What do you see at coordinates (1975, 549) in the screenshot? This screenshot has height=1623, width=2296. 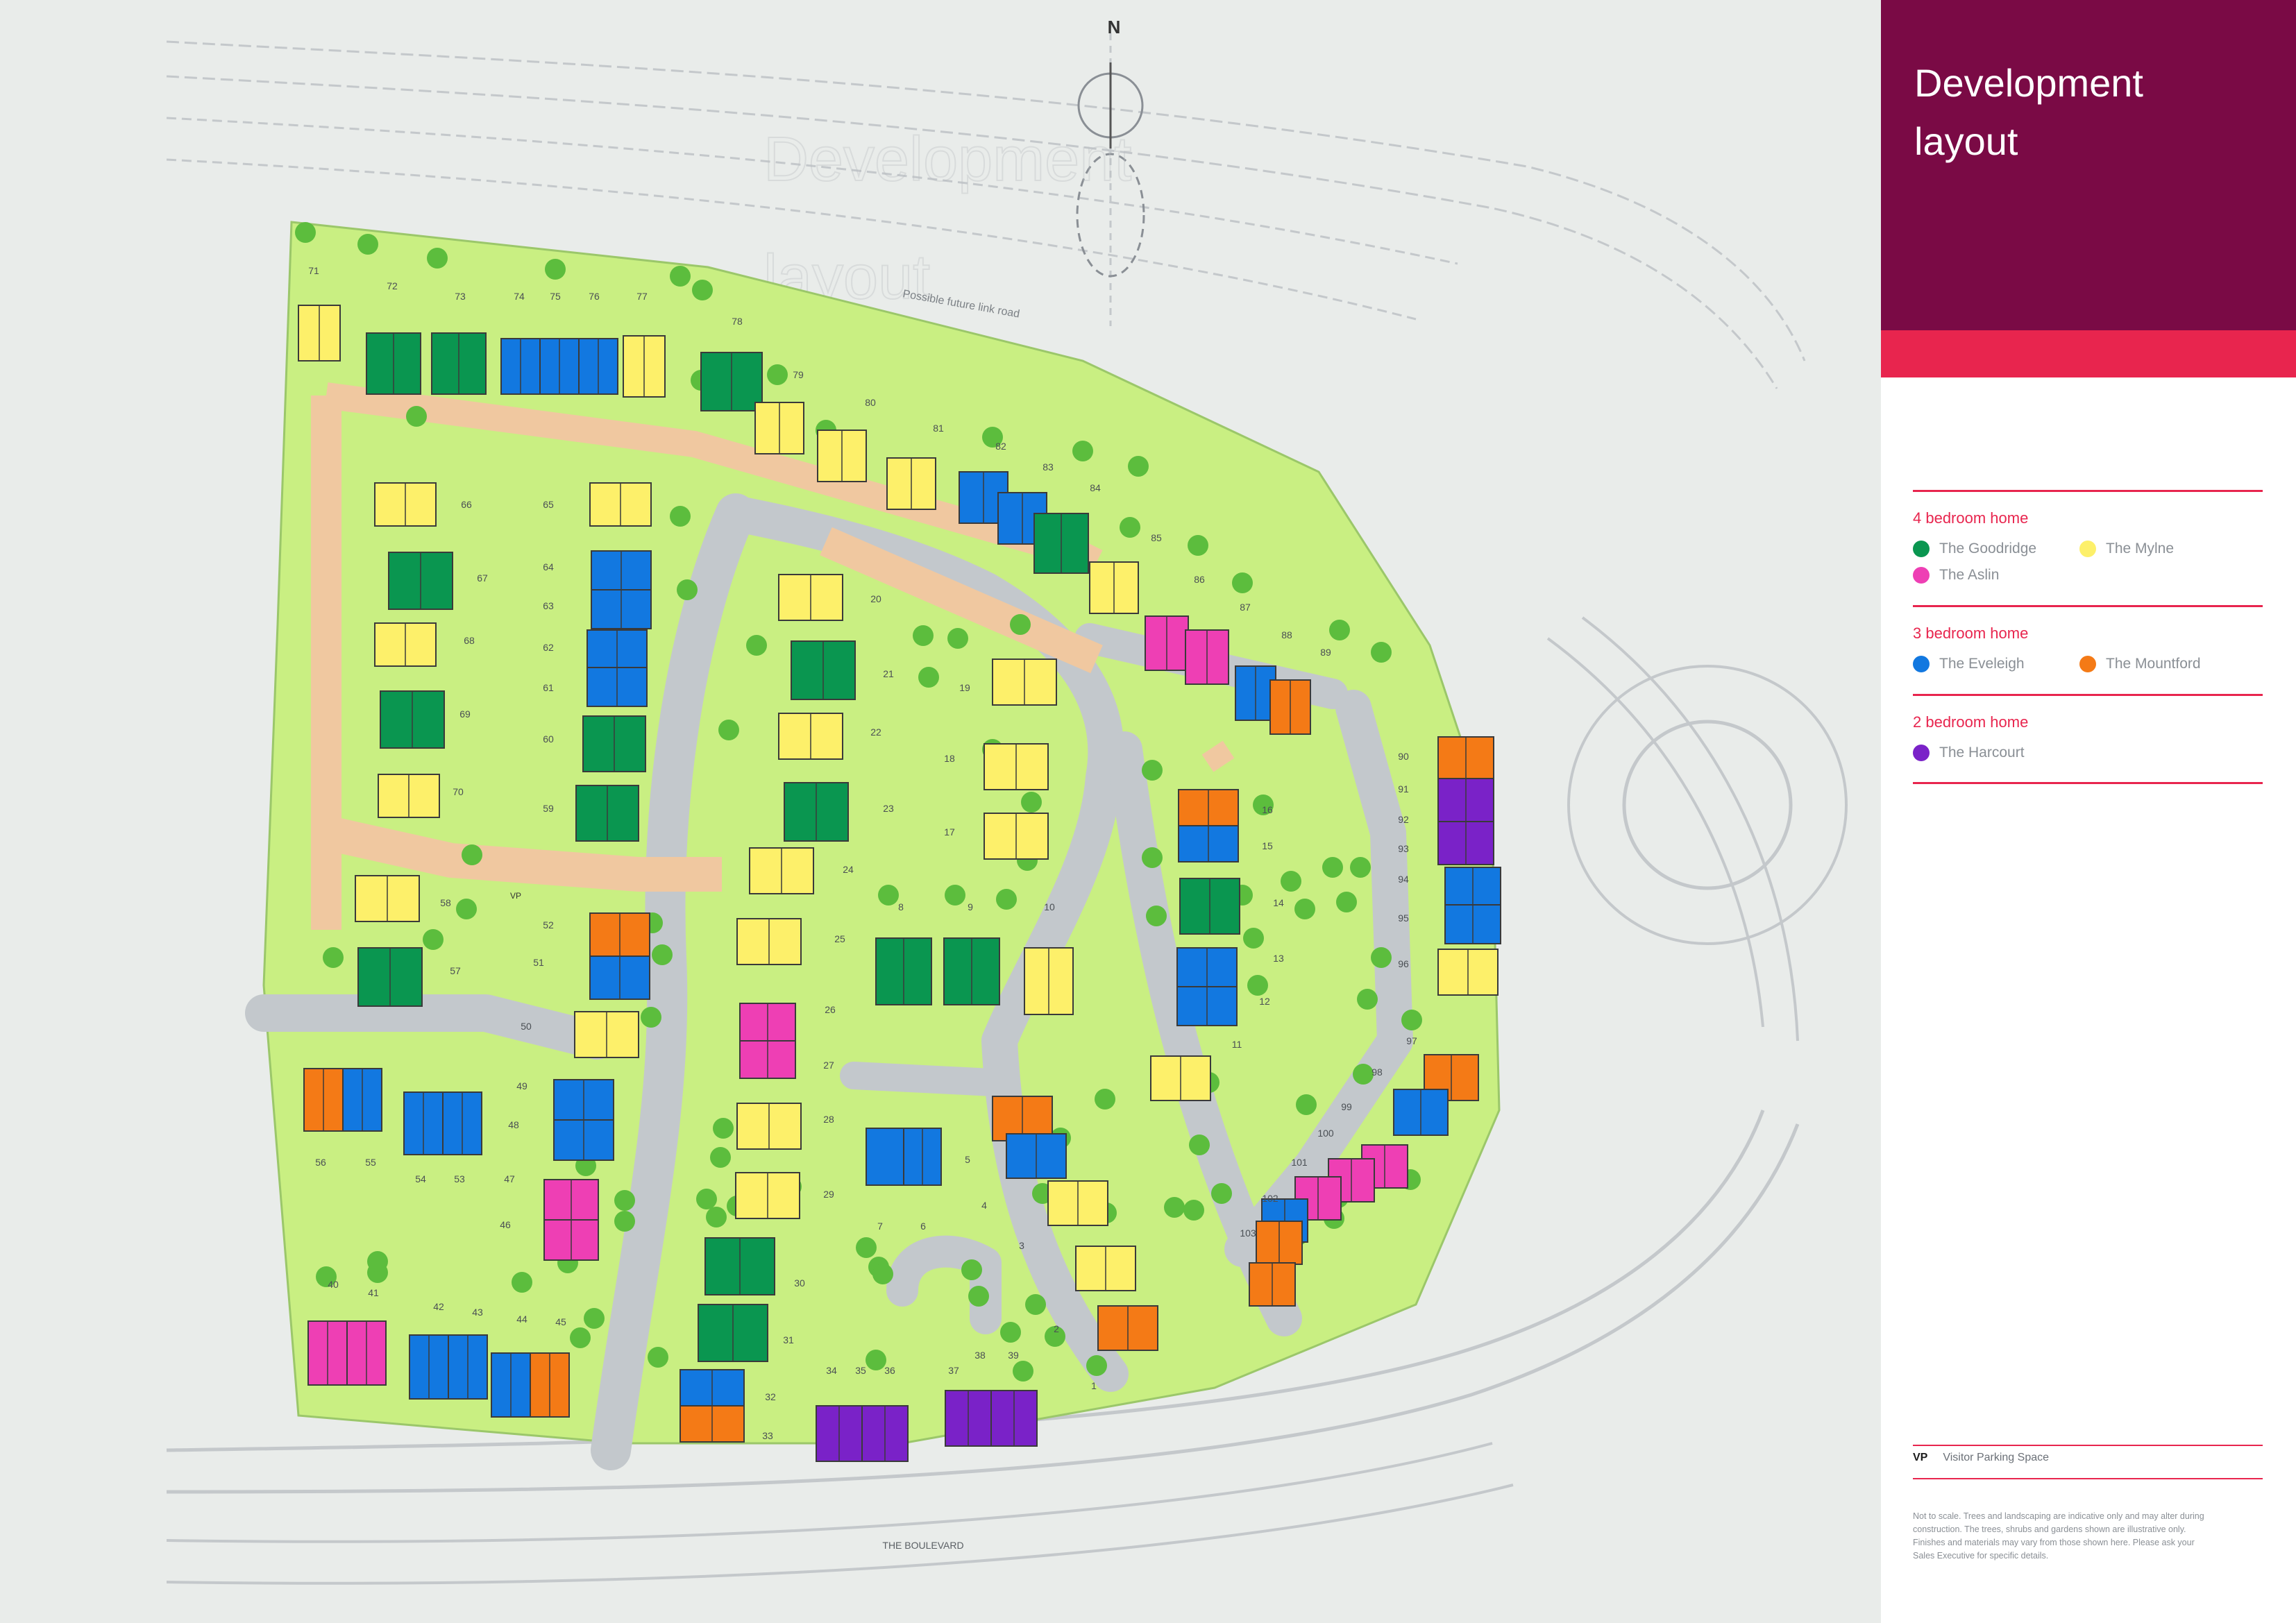 I see `legend-item-goodridge: The Goodridge` at bounding box center [1975, 549].